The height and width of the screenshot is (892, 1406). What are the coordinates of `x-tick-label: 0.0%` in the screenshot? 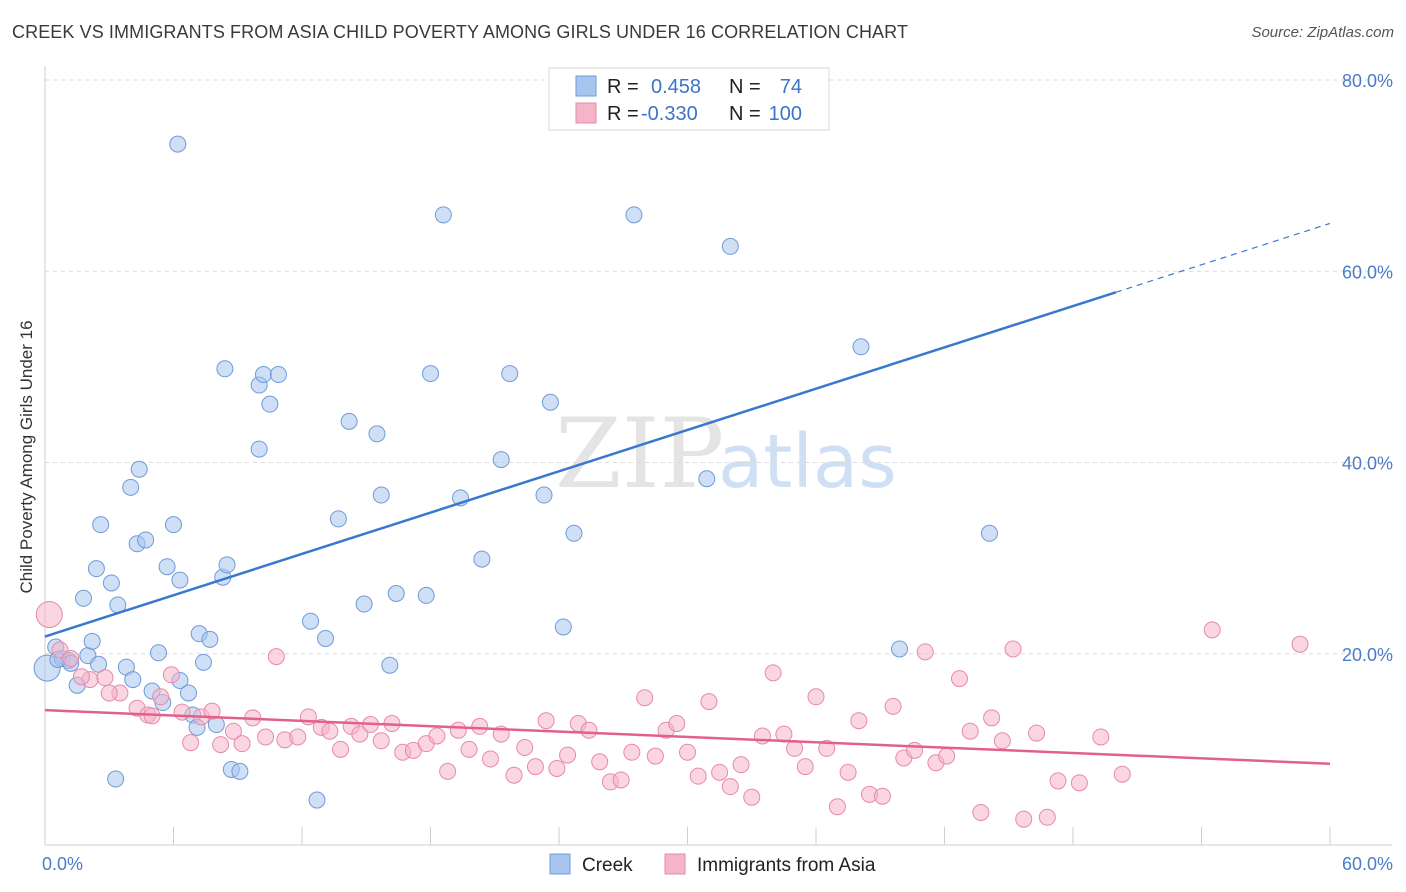 It's located at (62, 864).